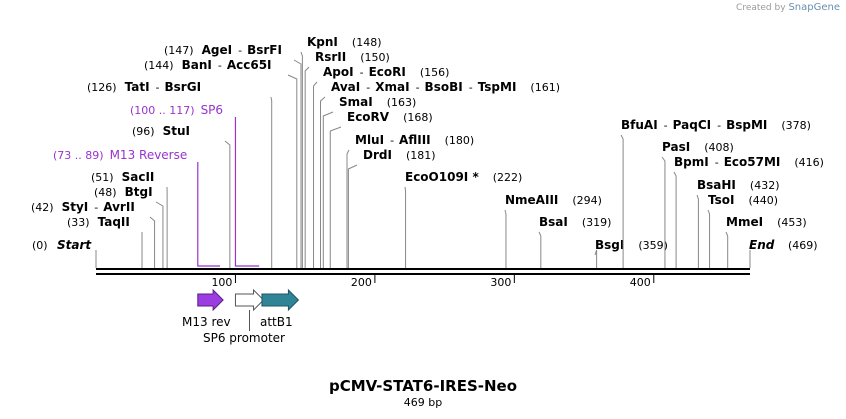 This screenshot has height=419, width=846. I want to click on plasmid-title: pCMV-STAT6-IRES-Neo, so click(423, 386).